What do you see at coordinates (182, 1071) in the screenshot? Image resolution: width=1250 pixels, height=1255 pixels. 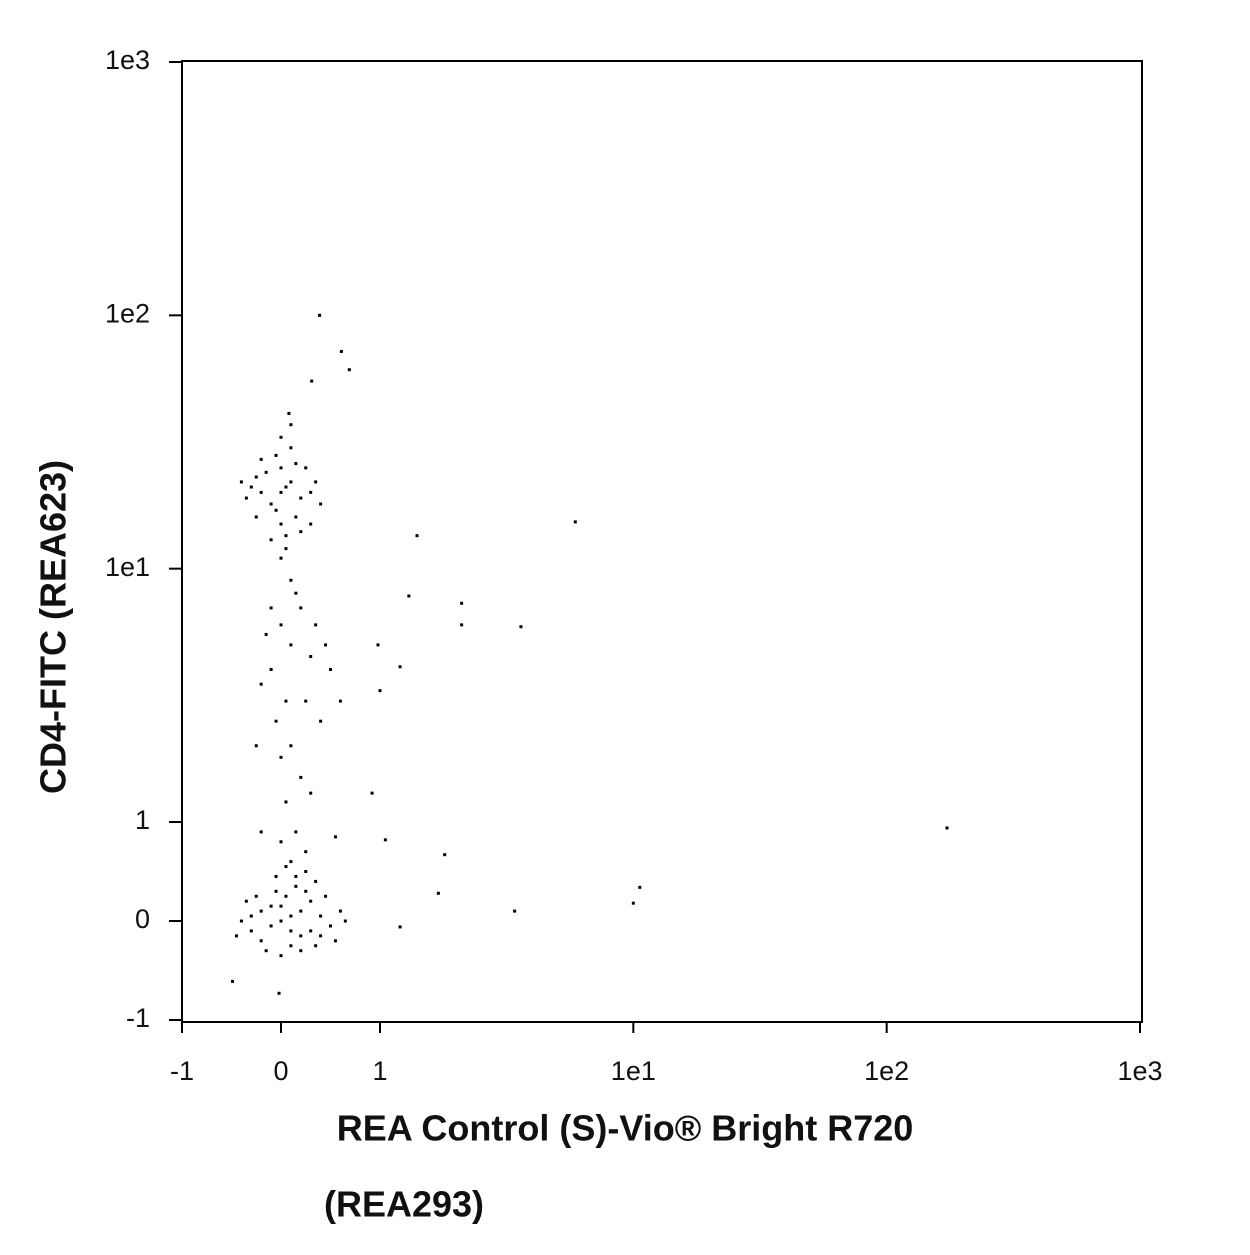 I see `x-tick-label: -1` at bounding box center [182, 1071].